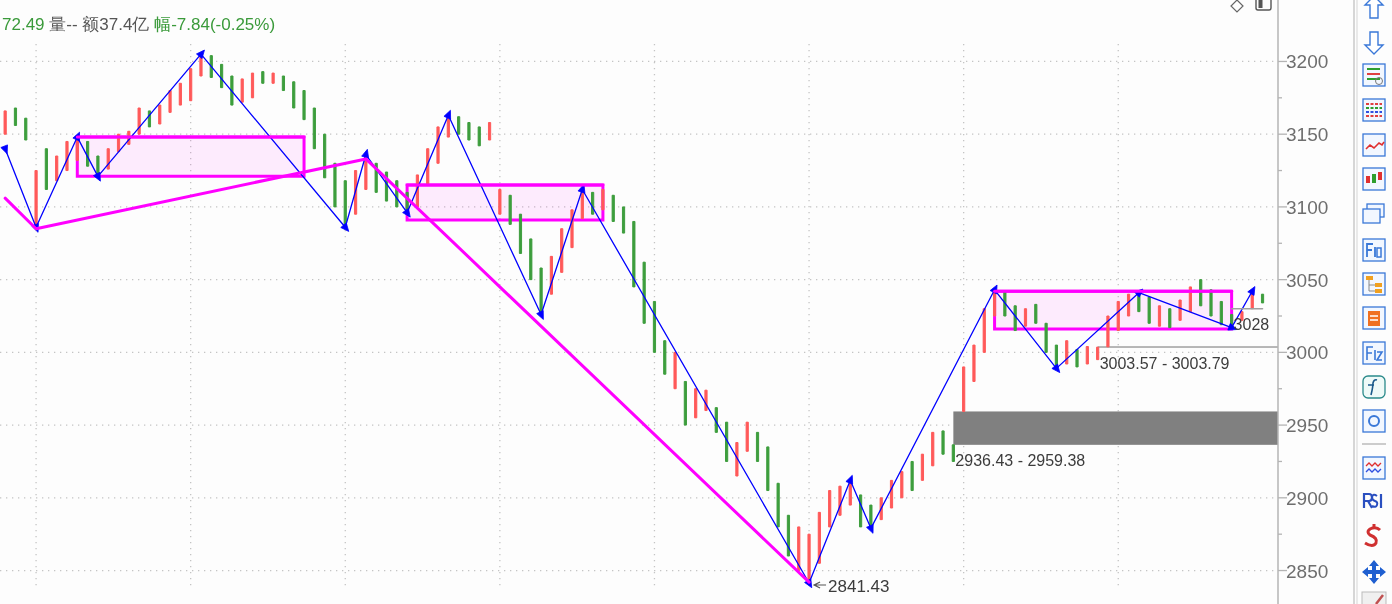 The image size is (1392, 604). I want to click on annotation: 2841.43, so click(859, 587).